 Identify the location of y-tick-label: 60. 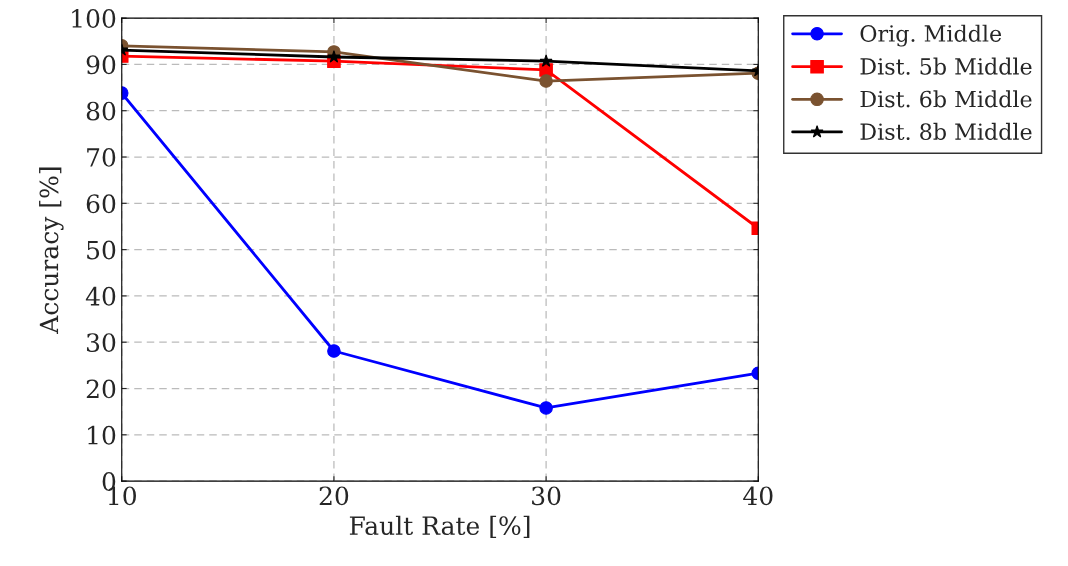
(101, 204).